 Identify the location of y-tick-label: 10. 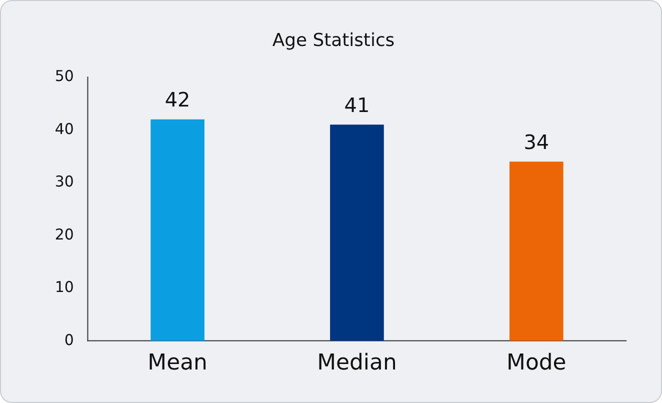
(64, 287).